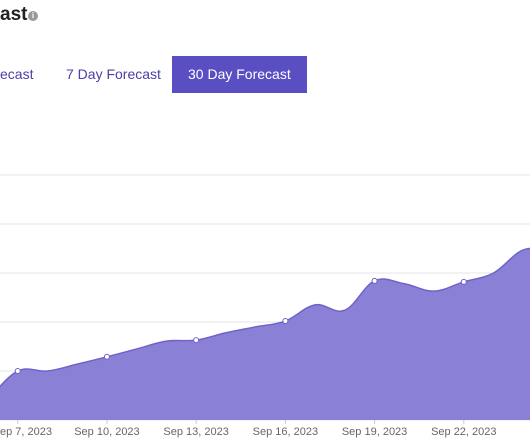  What do you see at coordinates (239, 74) in the screenshot?
I see `tab: 30 Day Forecast` at bounding box center [239, 74].